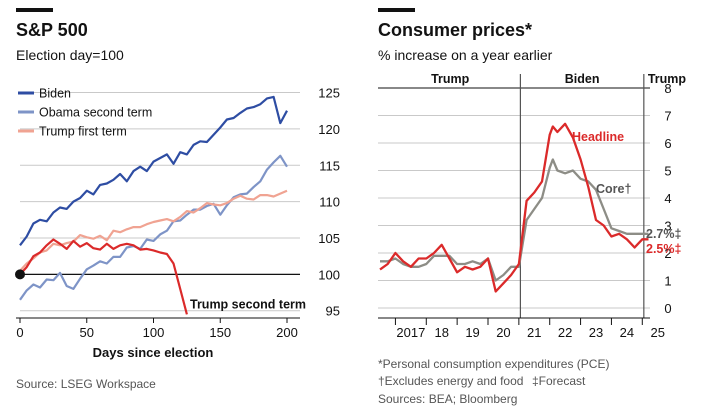  Describe the element at coordinates (598, 137) in the screenshot. I see `annotation-headline: Headline` at that location.